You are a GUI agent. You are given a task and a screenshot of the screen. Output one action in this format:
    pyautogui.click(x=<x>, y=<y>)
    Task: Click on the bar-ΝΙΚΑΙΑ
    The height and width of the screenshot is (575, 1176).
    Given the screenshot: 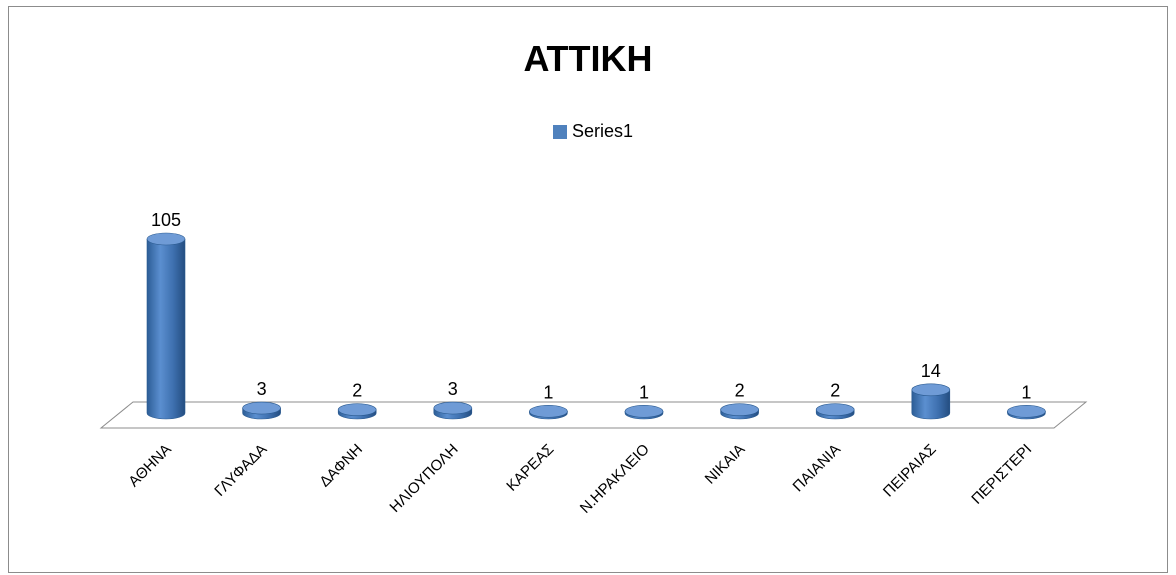 What is the action you would take?
    pyautogui.click(x=739, y=411)
    